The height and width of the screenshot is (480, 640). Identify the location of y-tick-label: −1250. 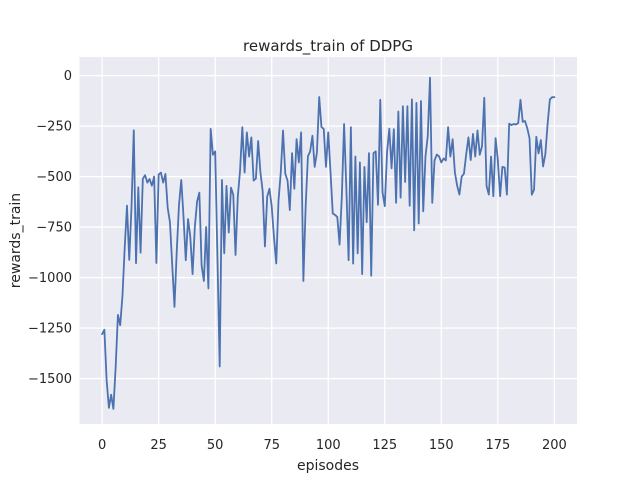
(50, 329).